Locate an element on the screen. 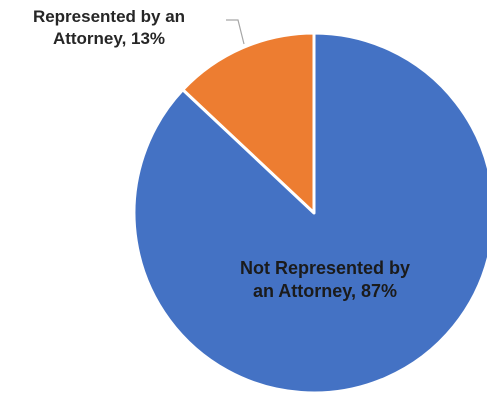 The image size is (487, 396). data-label-not-represented: Not Represented by an Attorney, 87% is located at coordinates (325, 280).